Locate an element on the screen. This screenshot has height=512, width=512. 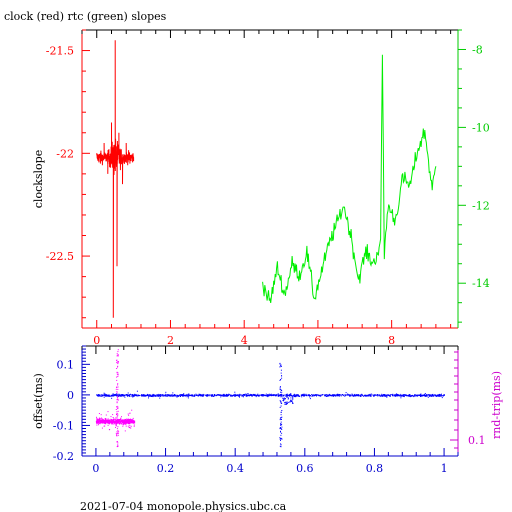
bottom-right-y-tick-label: 0.1 is located at coordinates (477, 440).